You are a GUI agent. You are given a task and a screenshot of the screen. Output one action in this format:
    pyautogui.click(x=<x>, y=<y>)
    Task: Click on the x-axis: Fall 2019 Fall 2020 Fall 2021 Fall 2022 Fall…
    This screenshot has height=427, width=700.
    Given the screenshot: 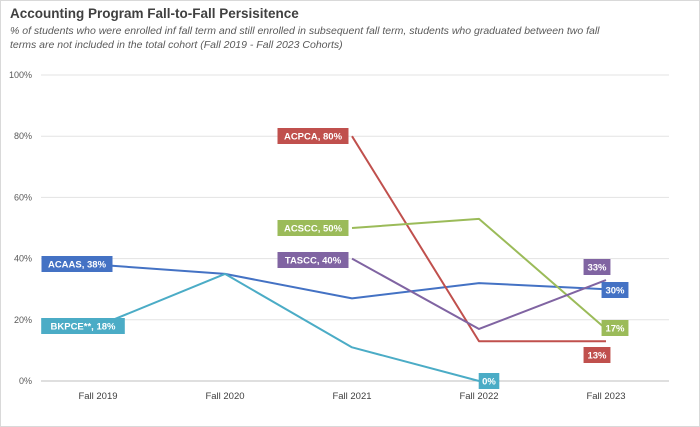 What is the action you would take?
    pyautogui.click(x=351, y=396)
    